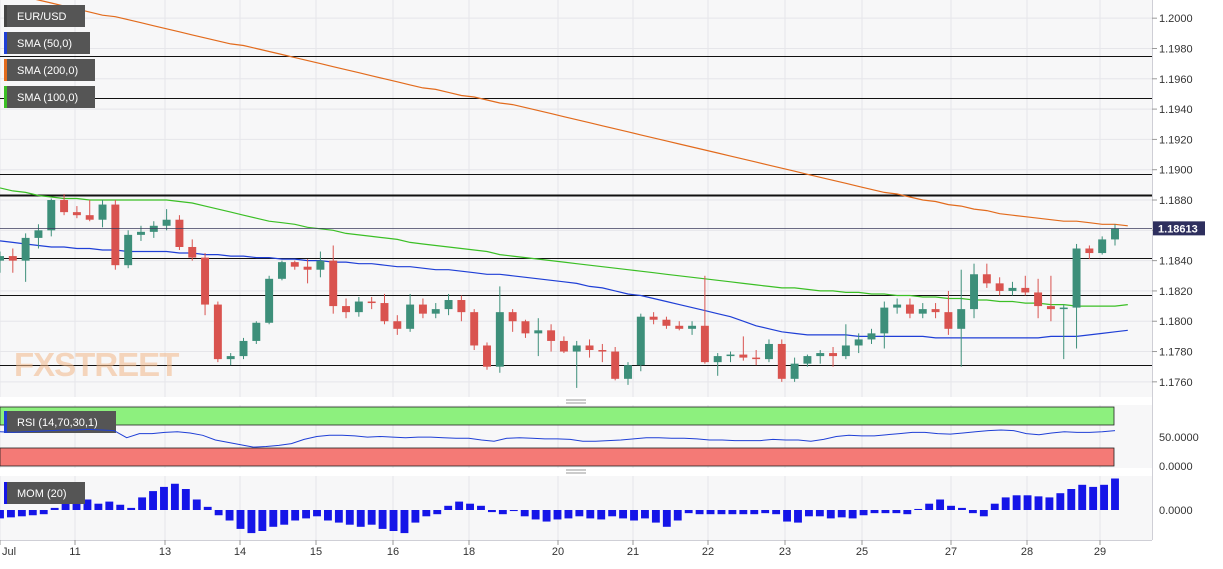 This screenshot has width=1223, height=569. I want to click on x-tick-label: 29, so click(1100, 552).